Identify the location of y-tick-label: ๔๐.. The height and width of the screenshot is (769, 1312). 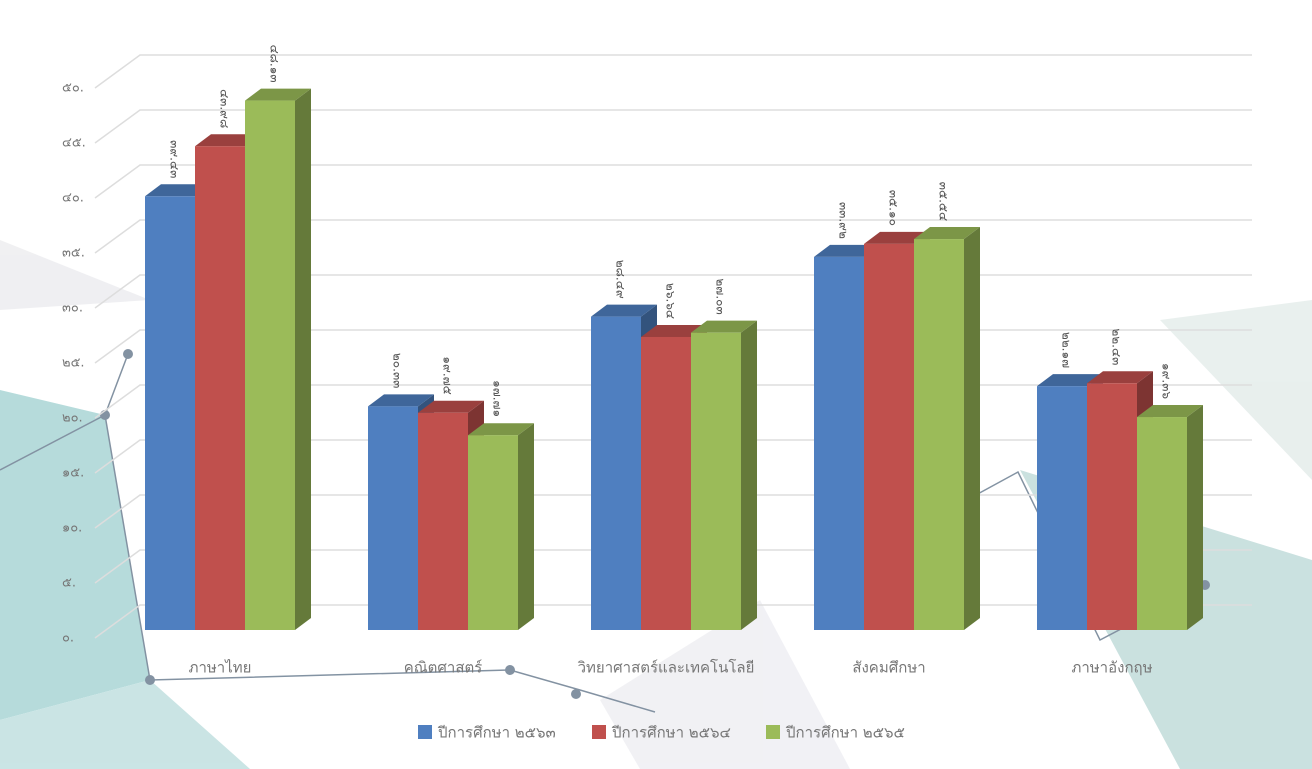
(73, 198).